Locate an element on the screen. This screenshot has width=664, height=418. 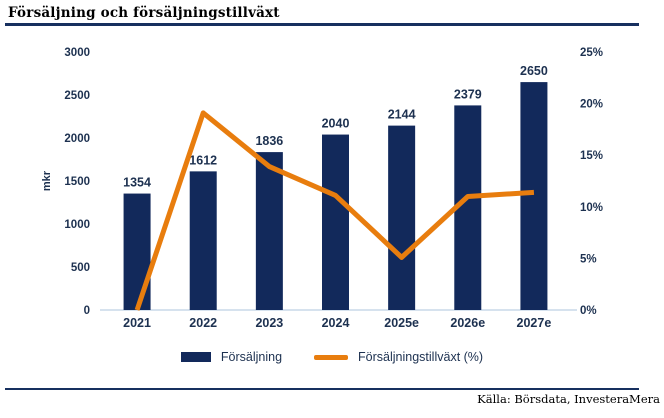
x-axis-label-2022: 2022 is located at coordinates (203, 323).